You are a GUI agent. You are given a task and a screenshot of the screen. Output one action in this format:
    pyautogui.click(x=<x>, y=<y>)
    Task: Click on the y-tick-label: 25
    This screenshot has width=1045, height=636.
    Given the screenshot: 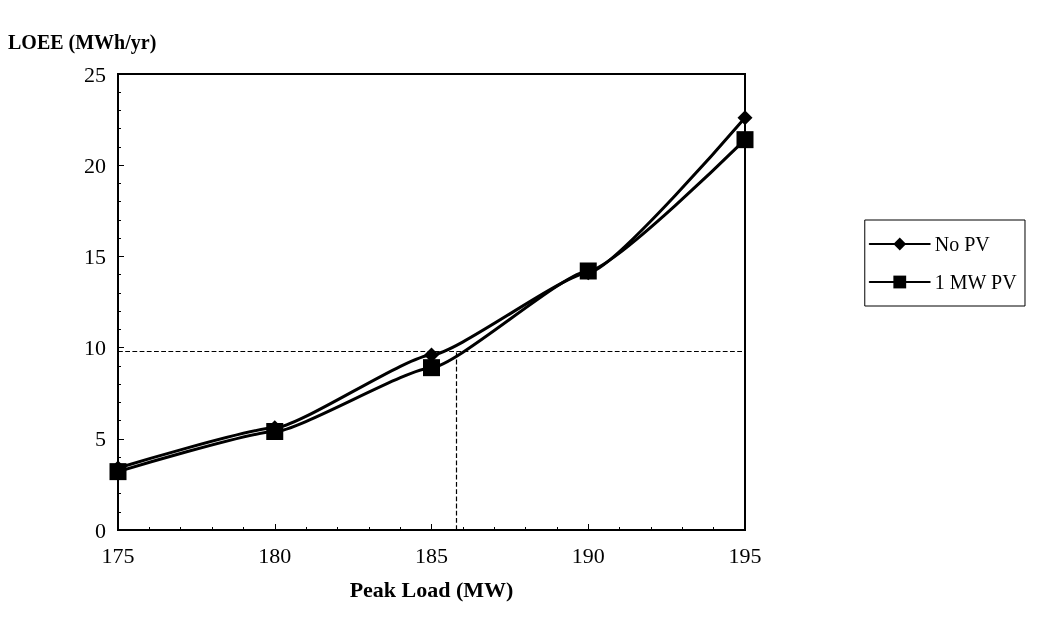 What is the action you would take?
    pyautogui.click(x=95, y=74)
    